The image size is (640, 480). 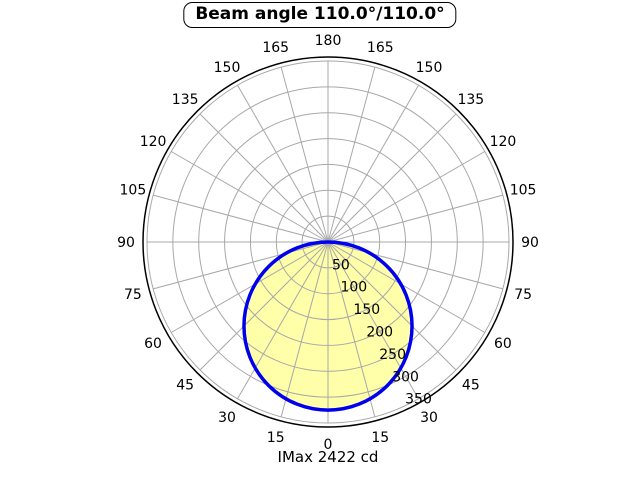 What do you see at coordinates (523, 191) in the screenshot?
I see `angular-tick-label-105-right: 105` at bounding box center [523, 191].